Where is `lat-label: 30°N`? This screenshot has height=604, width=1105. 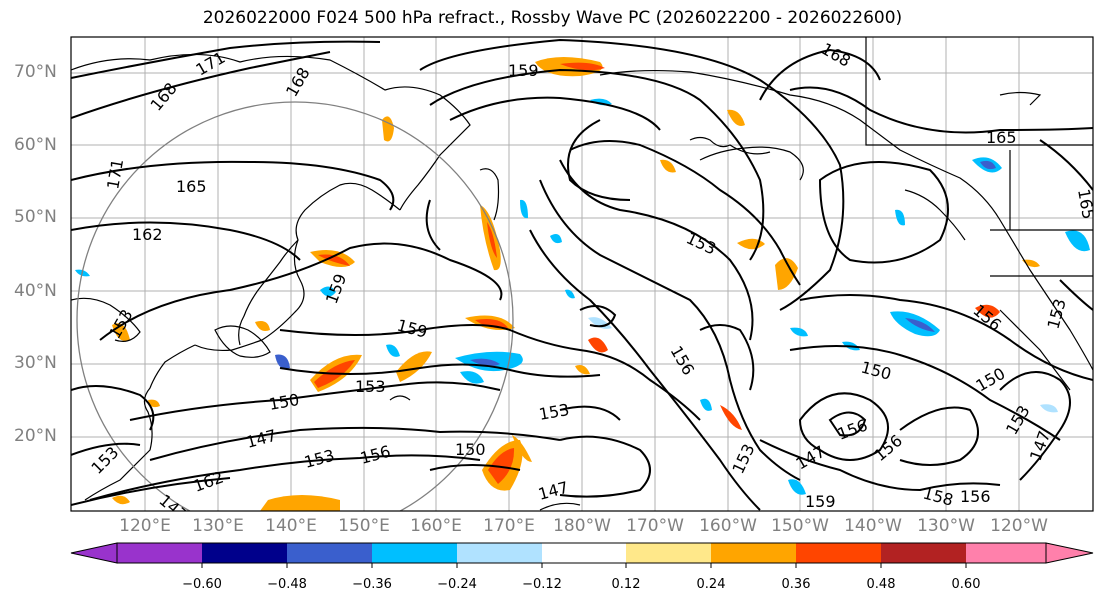 lat-label: 30°N is located at coordinates (35, 363).